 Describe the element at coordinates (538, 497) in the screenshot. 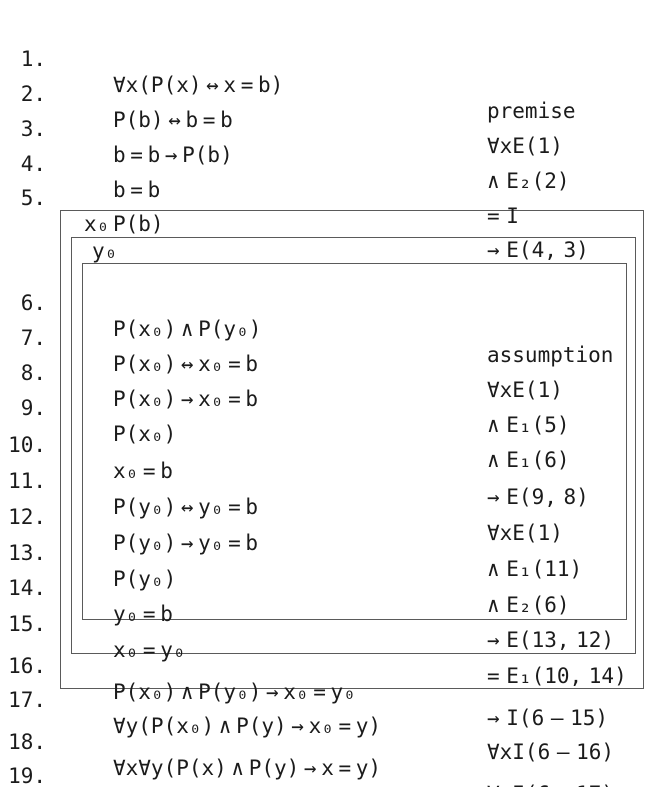

I see `line-justification: → E(9, 8)` at that location.